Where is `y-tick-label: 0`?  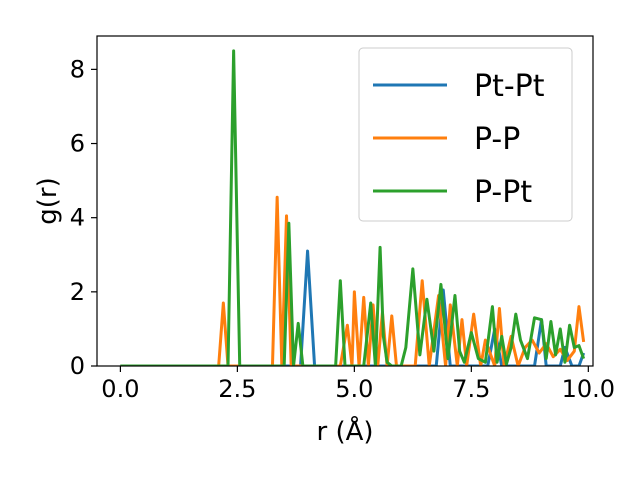
y-tick-label: 0 is located at coordinates (77, 366).